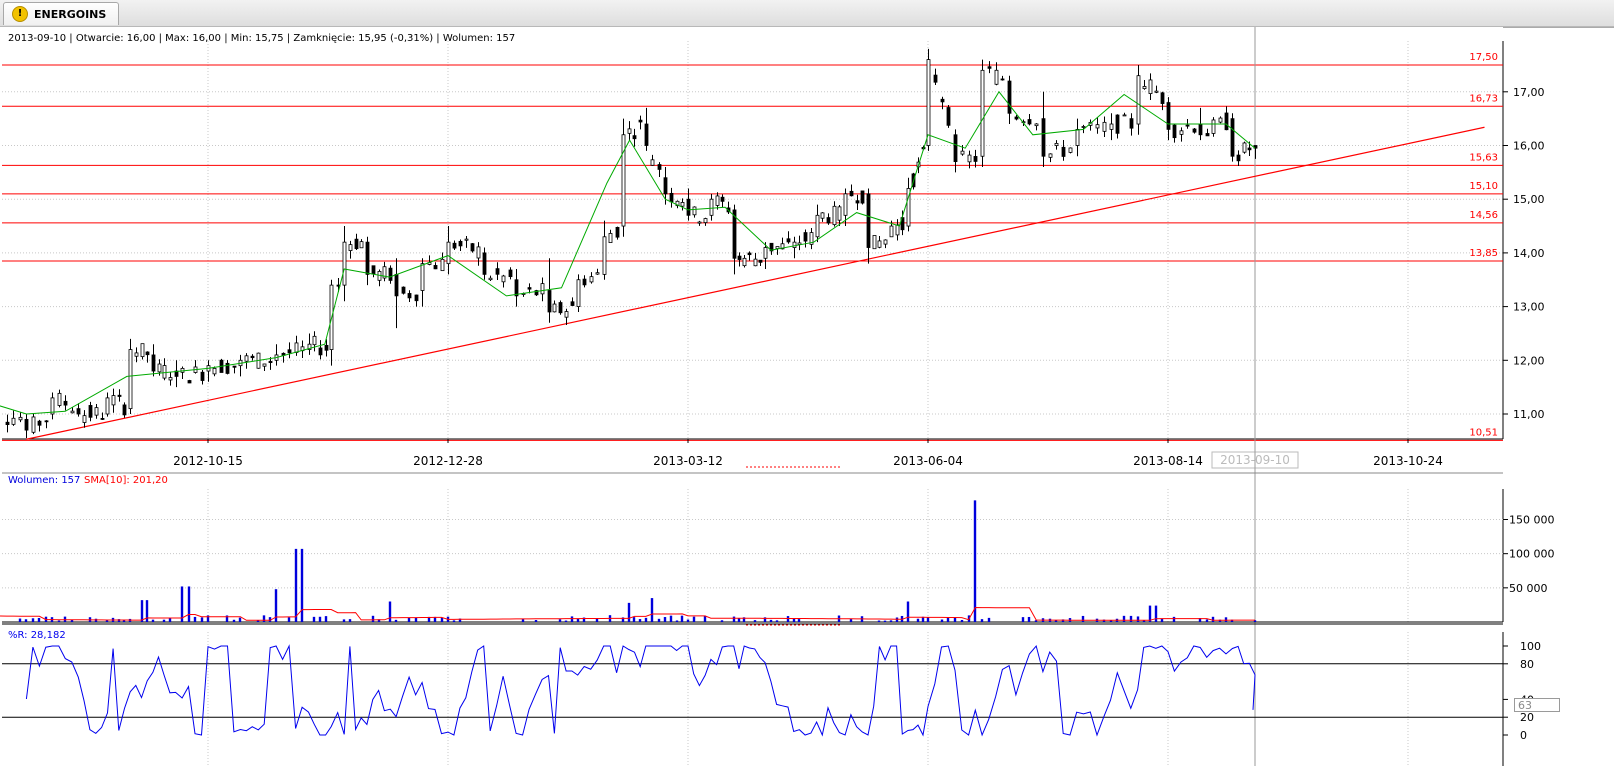 The image size is (1614, 766). I want to click on level-label-1: 16,73, so click(1483, 98).